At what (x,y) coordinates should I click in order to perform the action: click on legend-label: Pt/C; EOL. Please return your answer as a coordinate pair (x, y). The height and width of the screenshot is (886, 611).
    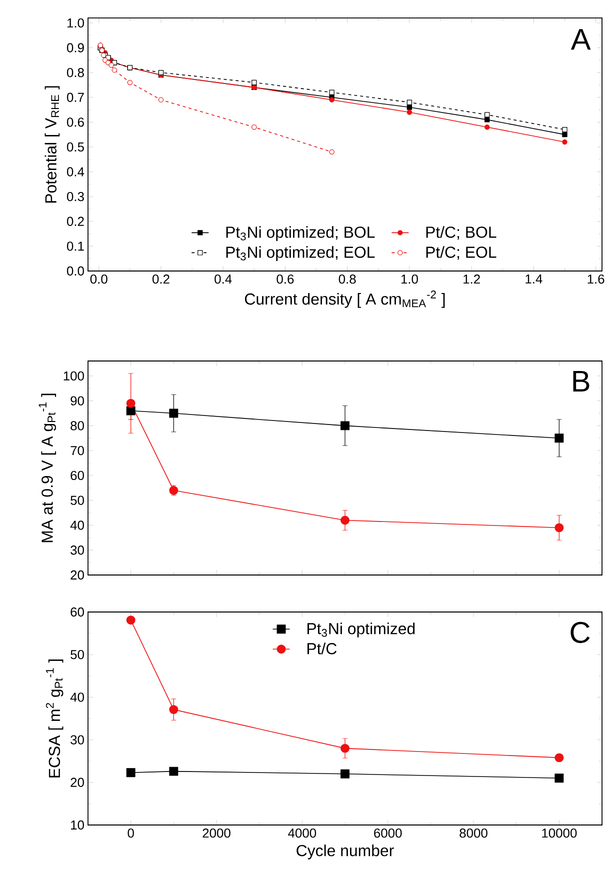
    Looking at the image, I should click on (461, 253).